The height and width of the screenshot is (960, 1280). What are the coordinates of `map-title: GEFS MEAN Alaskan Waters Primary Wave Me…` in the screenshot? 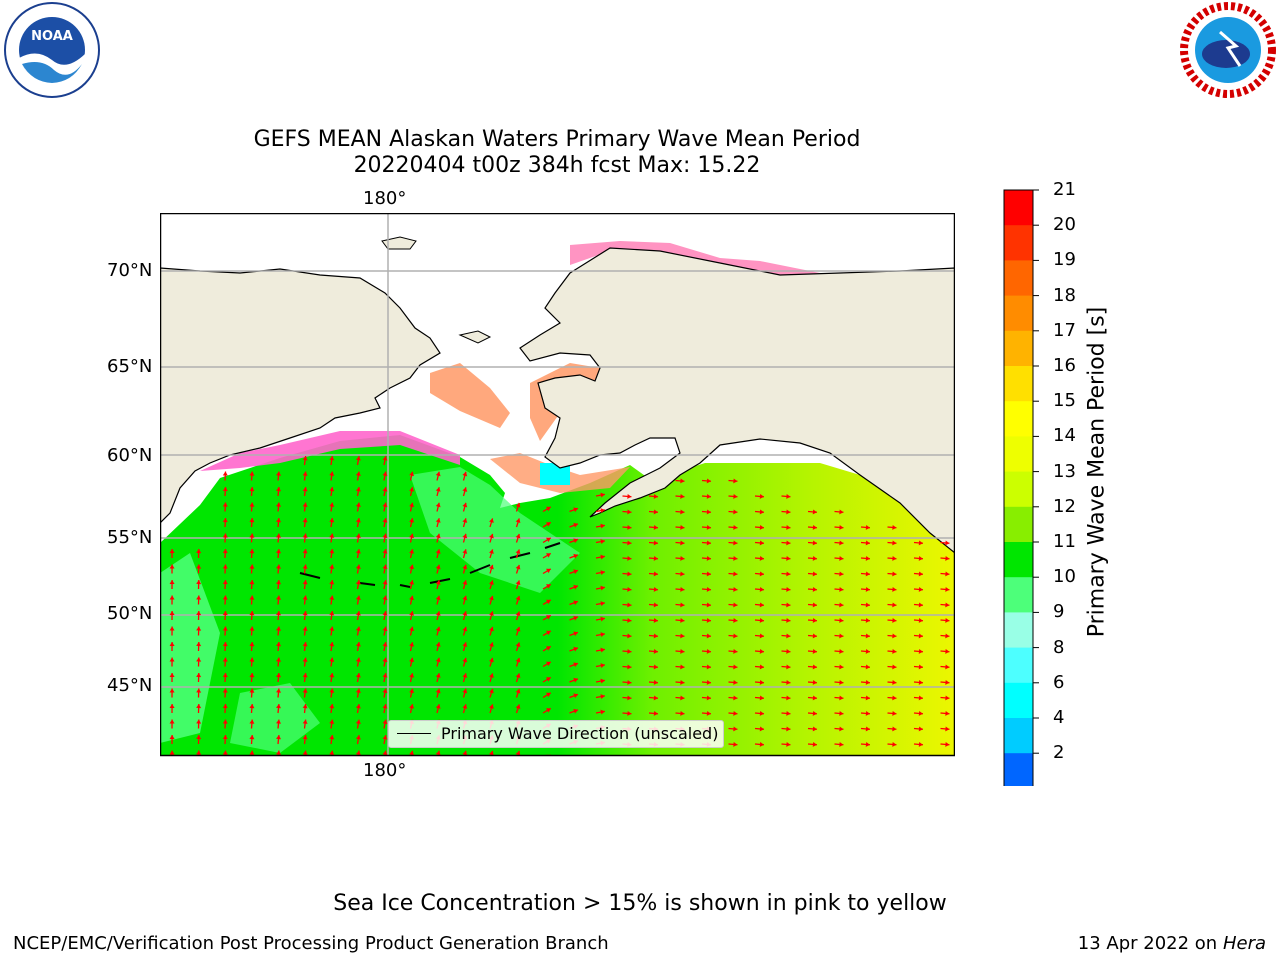 It's located at (557, 139).